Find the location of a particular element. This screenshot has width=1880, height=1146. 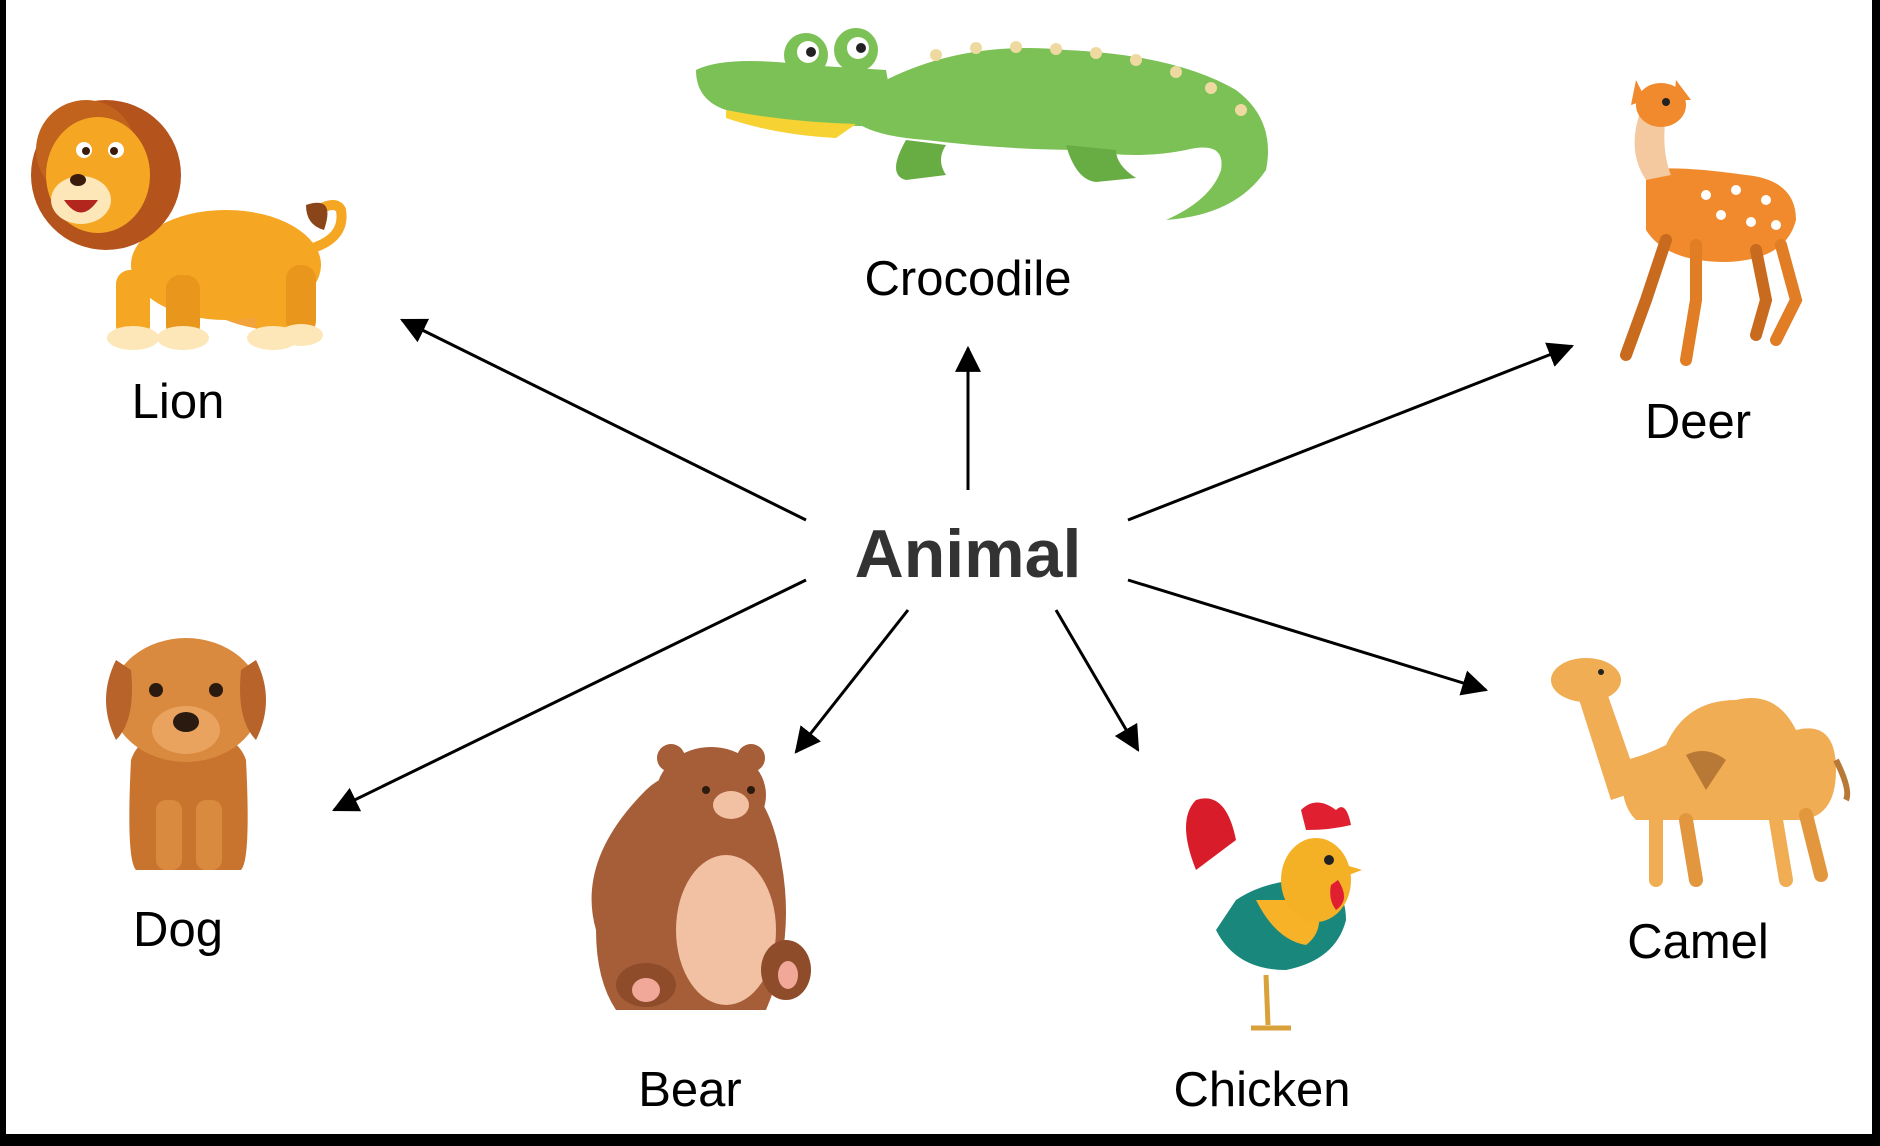

lion-icon is located at coordinates (189, 225).